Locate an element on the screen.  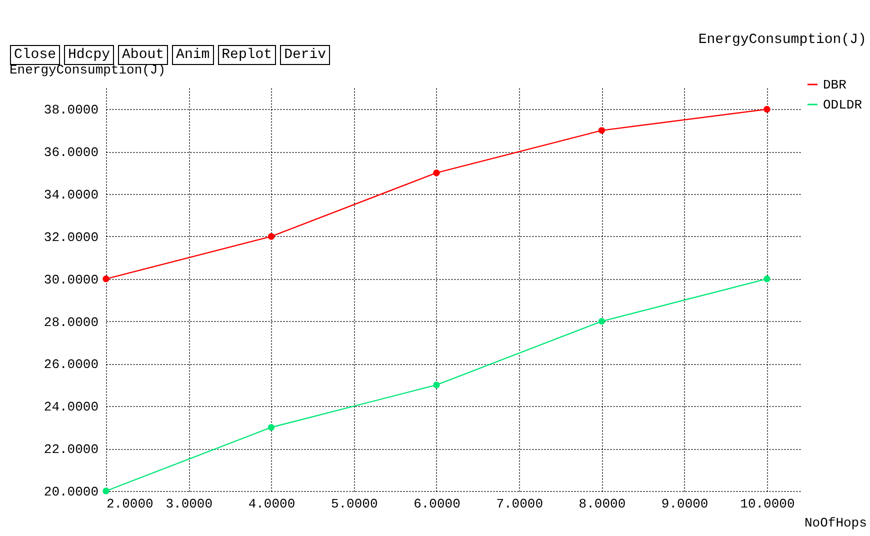
y-axis-title: EnergyConsumption(J) is located at coordinates (88, 70).